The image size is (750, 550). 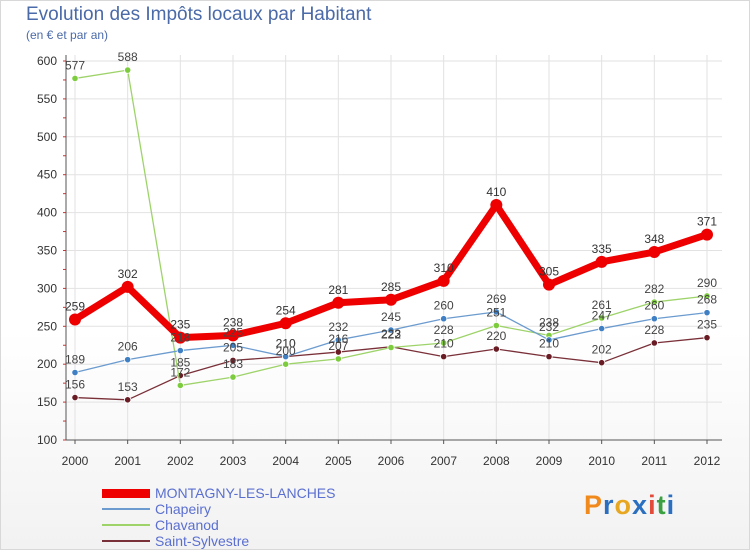 What do you see at coordinates (180, 338) in the screenshot?
I see `series-1-label-2: 218` at bounding box center [180, 338].